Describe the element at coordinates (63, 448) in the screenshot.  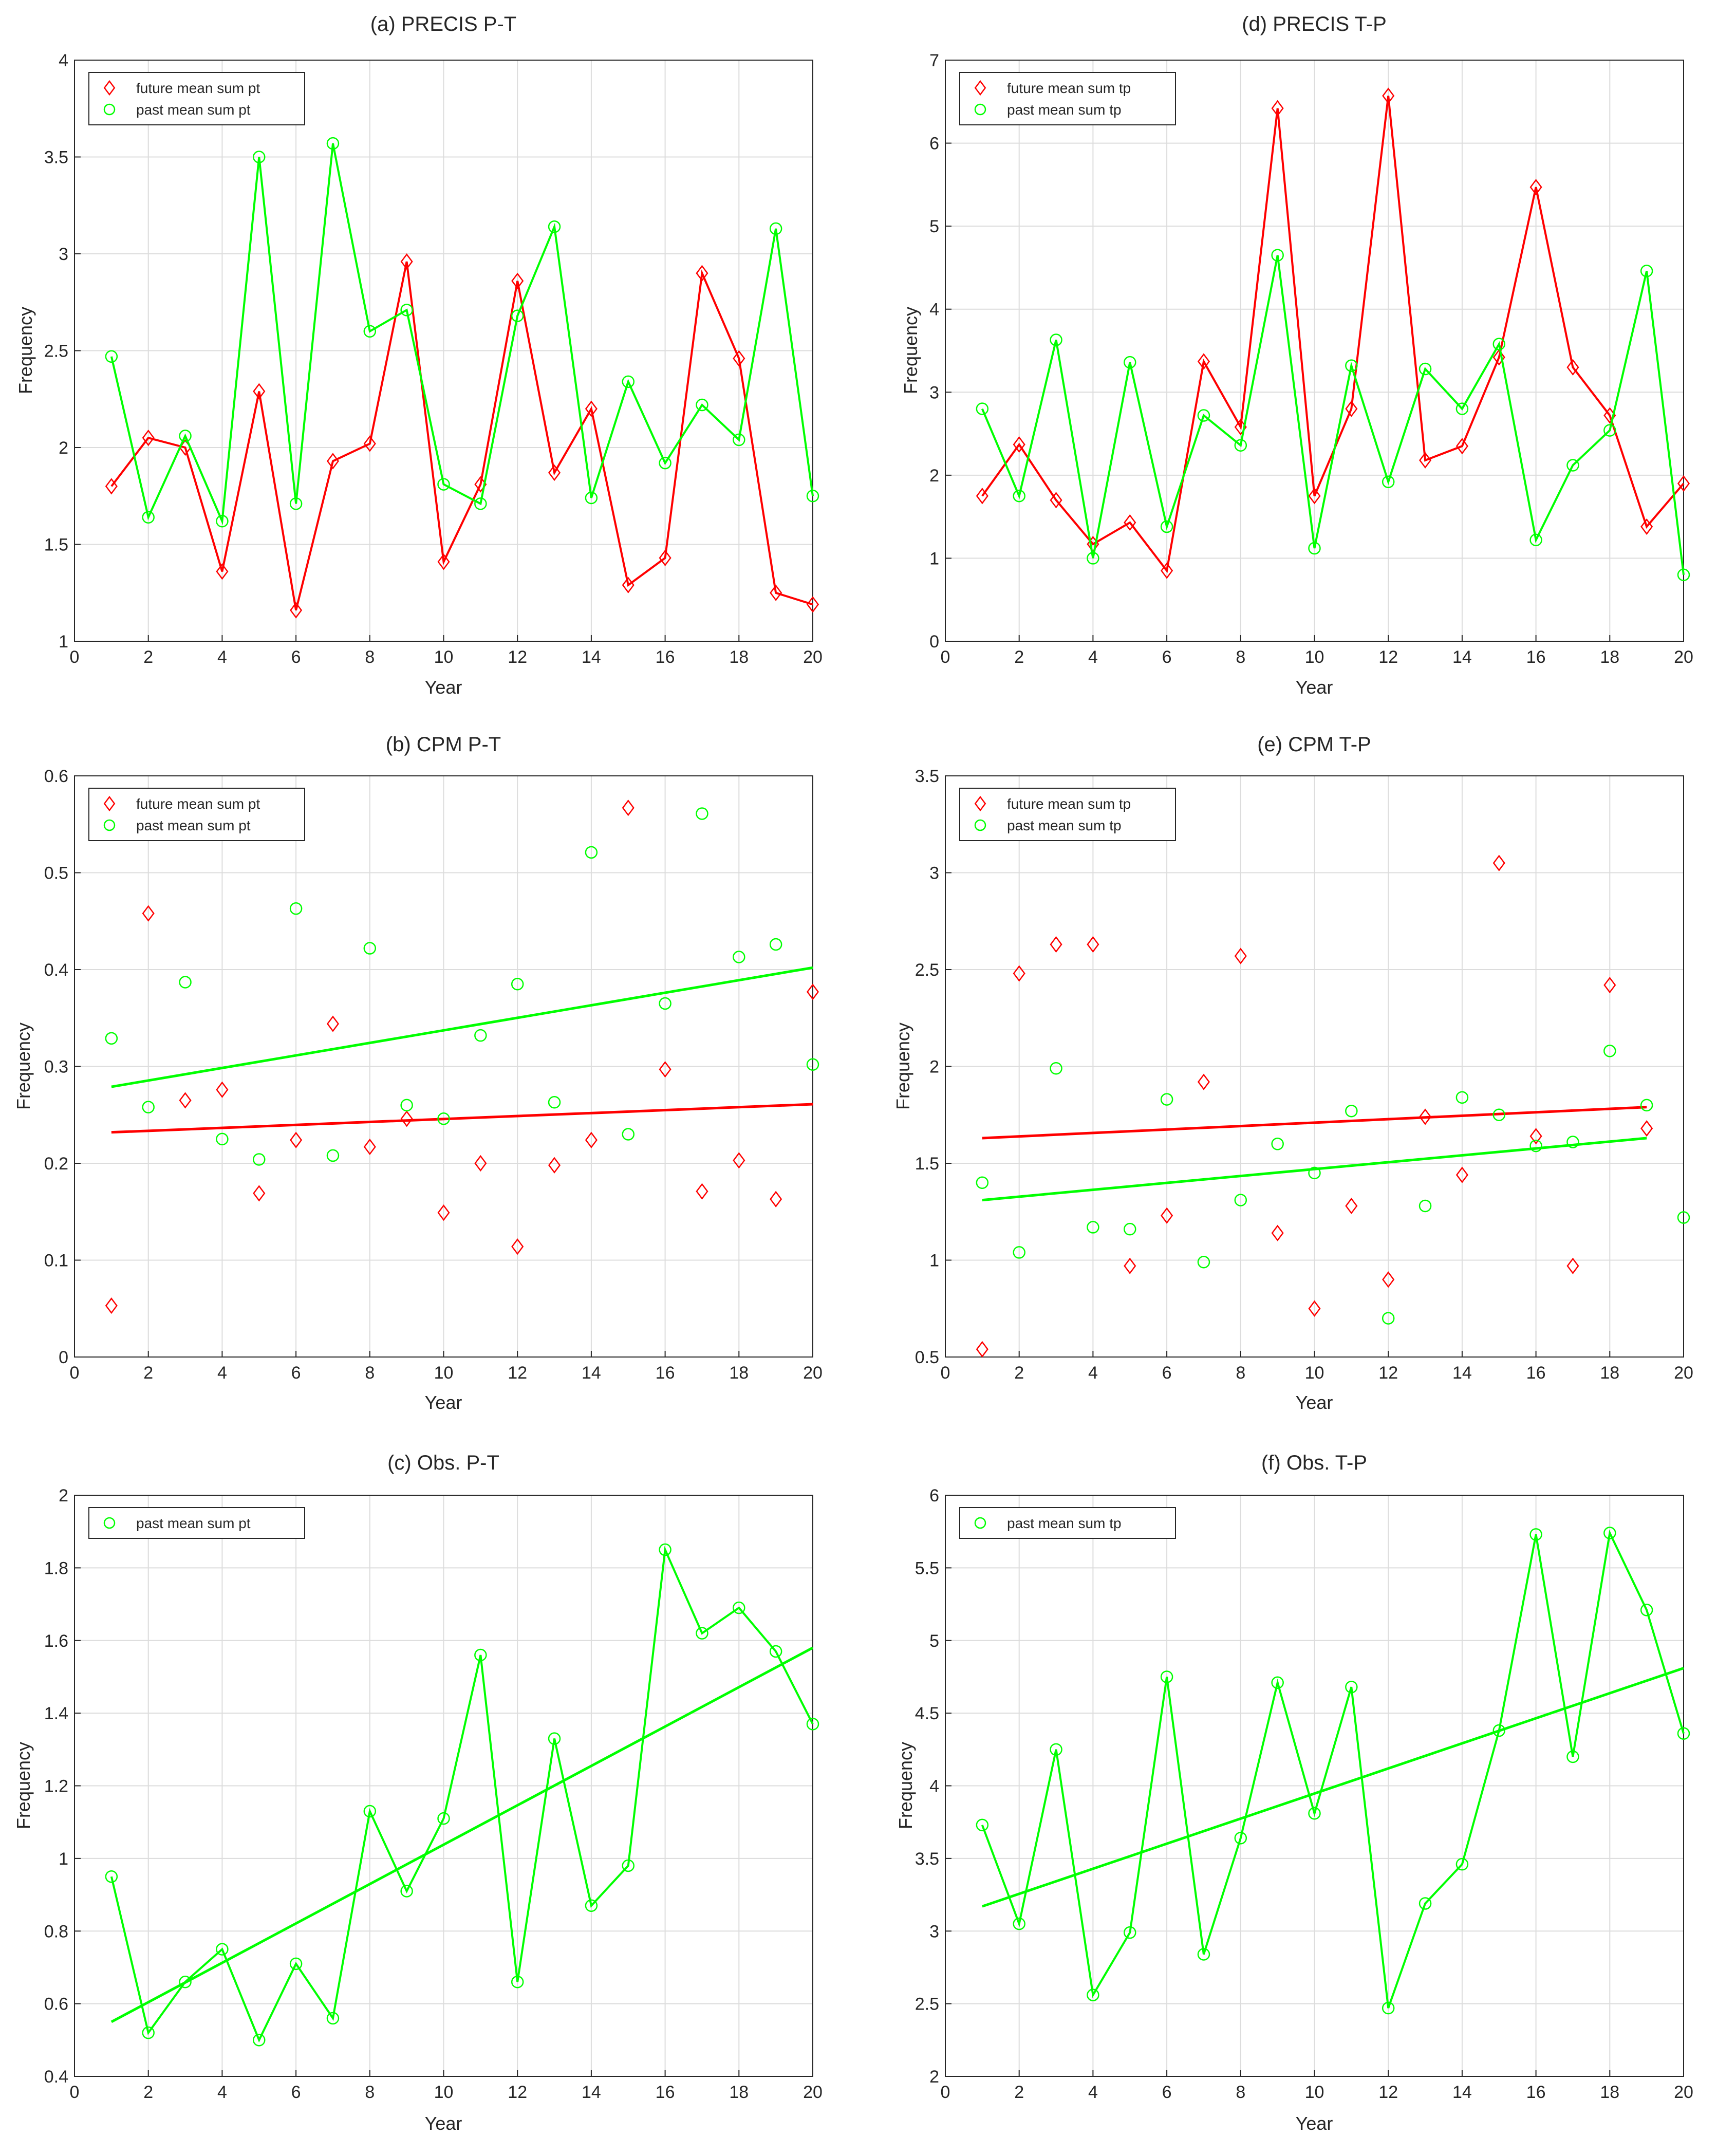
I see `panel-a-y-tick-label: 2` at that location.